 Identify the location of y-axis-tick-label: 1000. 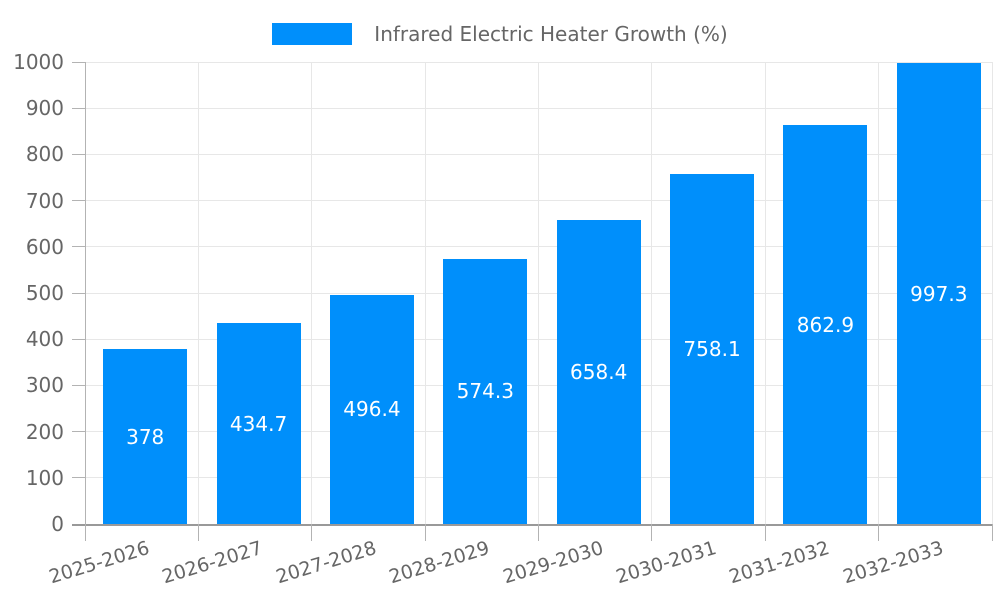
(38, 62).